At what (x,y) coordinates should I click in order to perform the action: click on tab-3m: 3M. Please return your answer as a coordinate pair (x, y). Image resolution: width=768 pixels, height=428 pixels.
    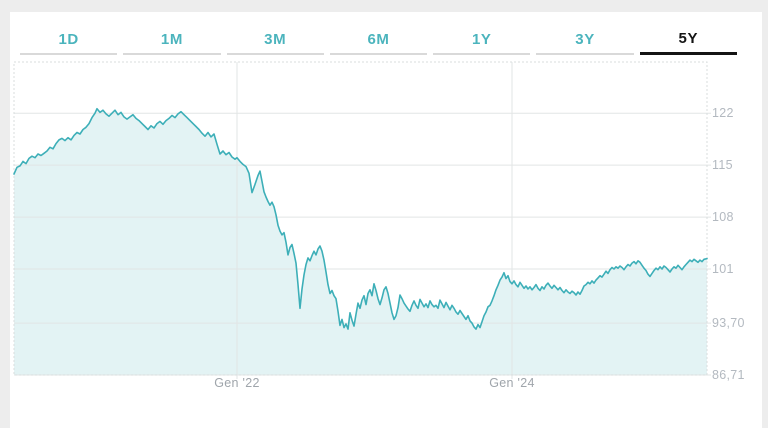
    Looking at the image, I should click on (275, 33).